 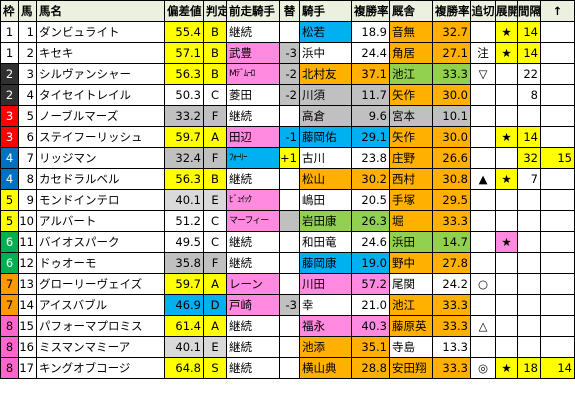 What do you see at coordinates (287, 242) in the screenshot?
I see `table-row: 6 11 バイオスパーク 49.5 C 継続 和田竜 24.6 浜田 14.7 ★` at bounding box center [287, 242].